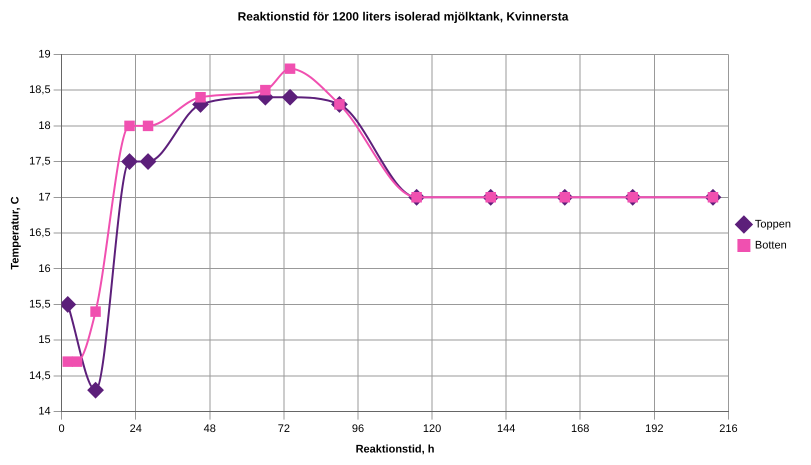  What do you see at coordinates (358, 429) in the screenshot?
I see `x-tick-label: 96` at bounding box center [358, 429].